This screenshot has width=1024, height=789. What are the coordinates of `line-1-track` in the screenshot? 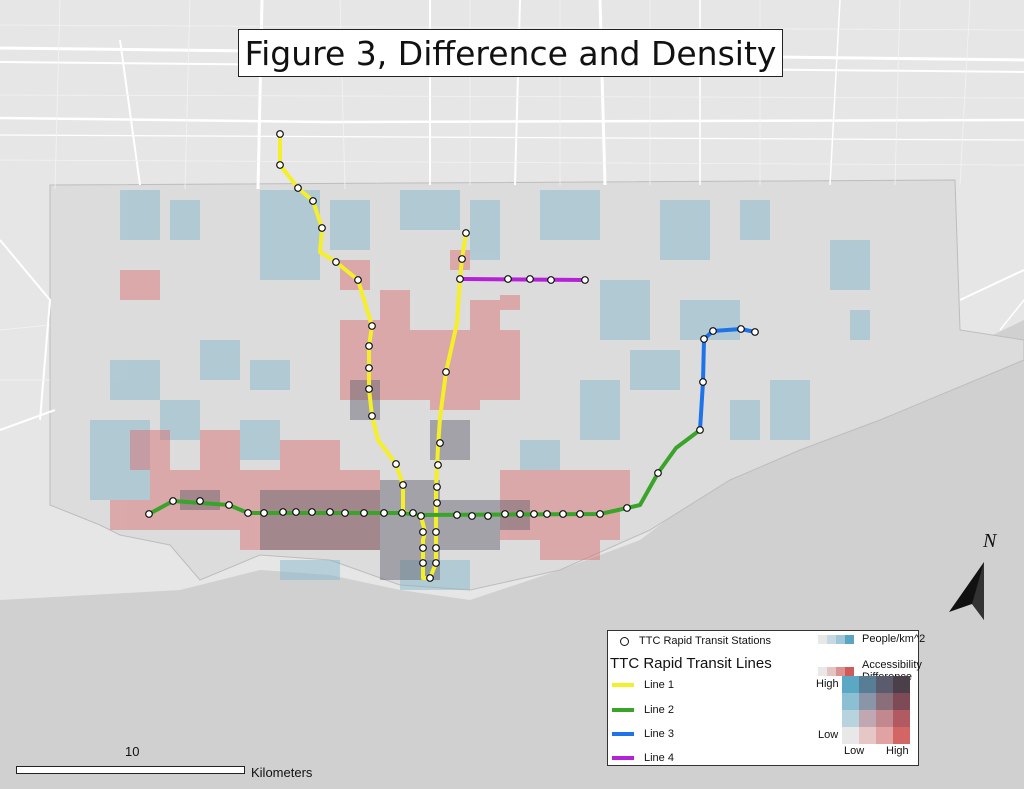 It's located at (373, 357).